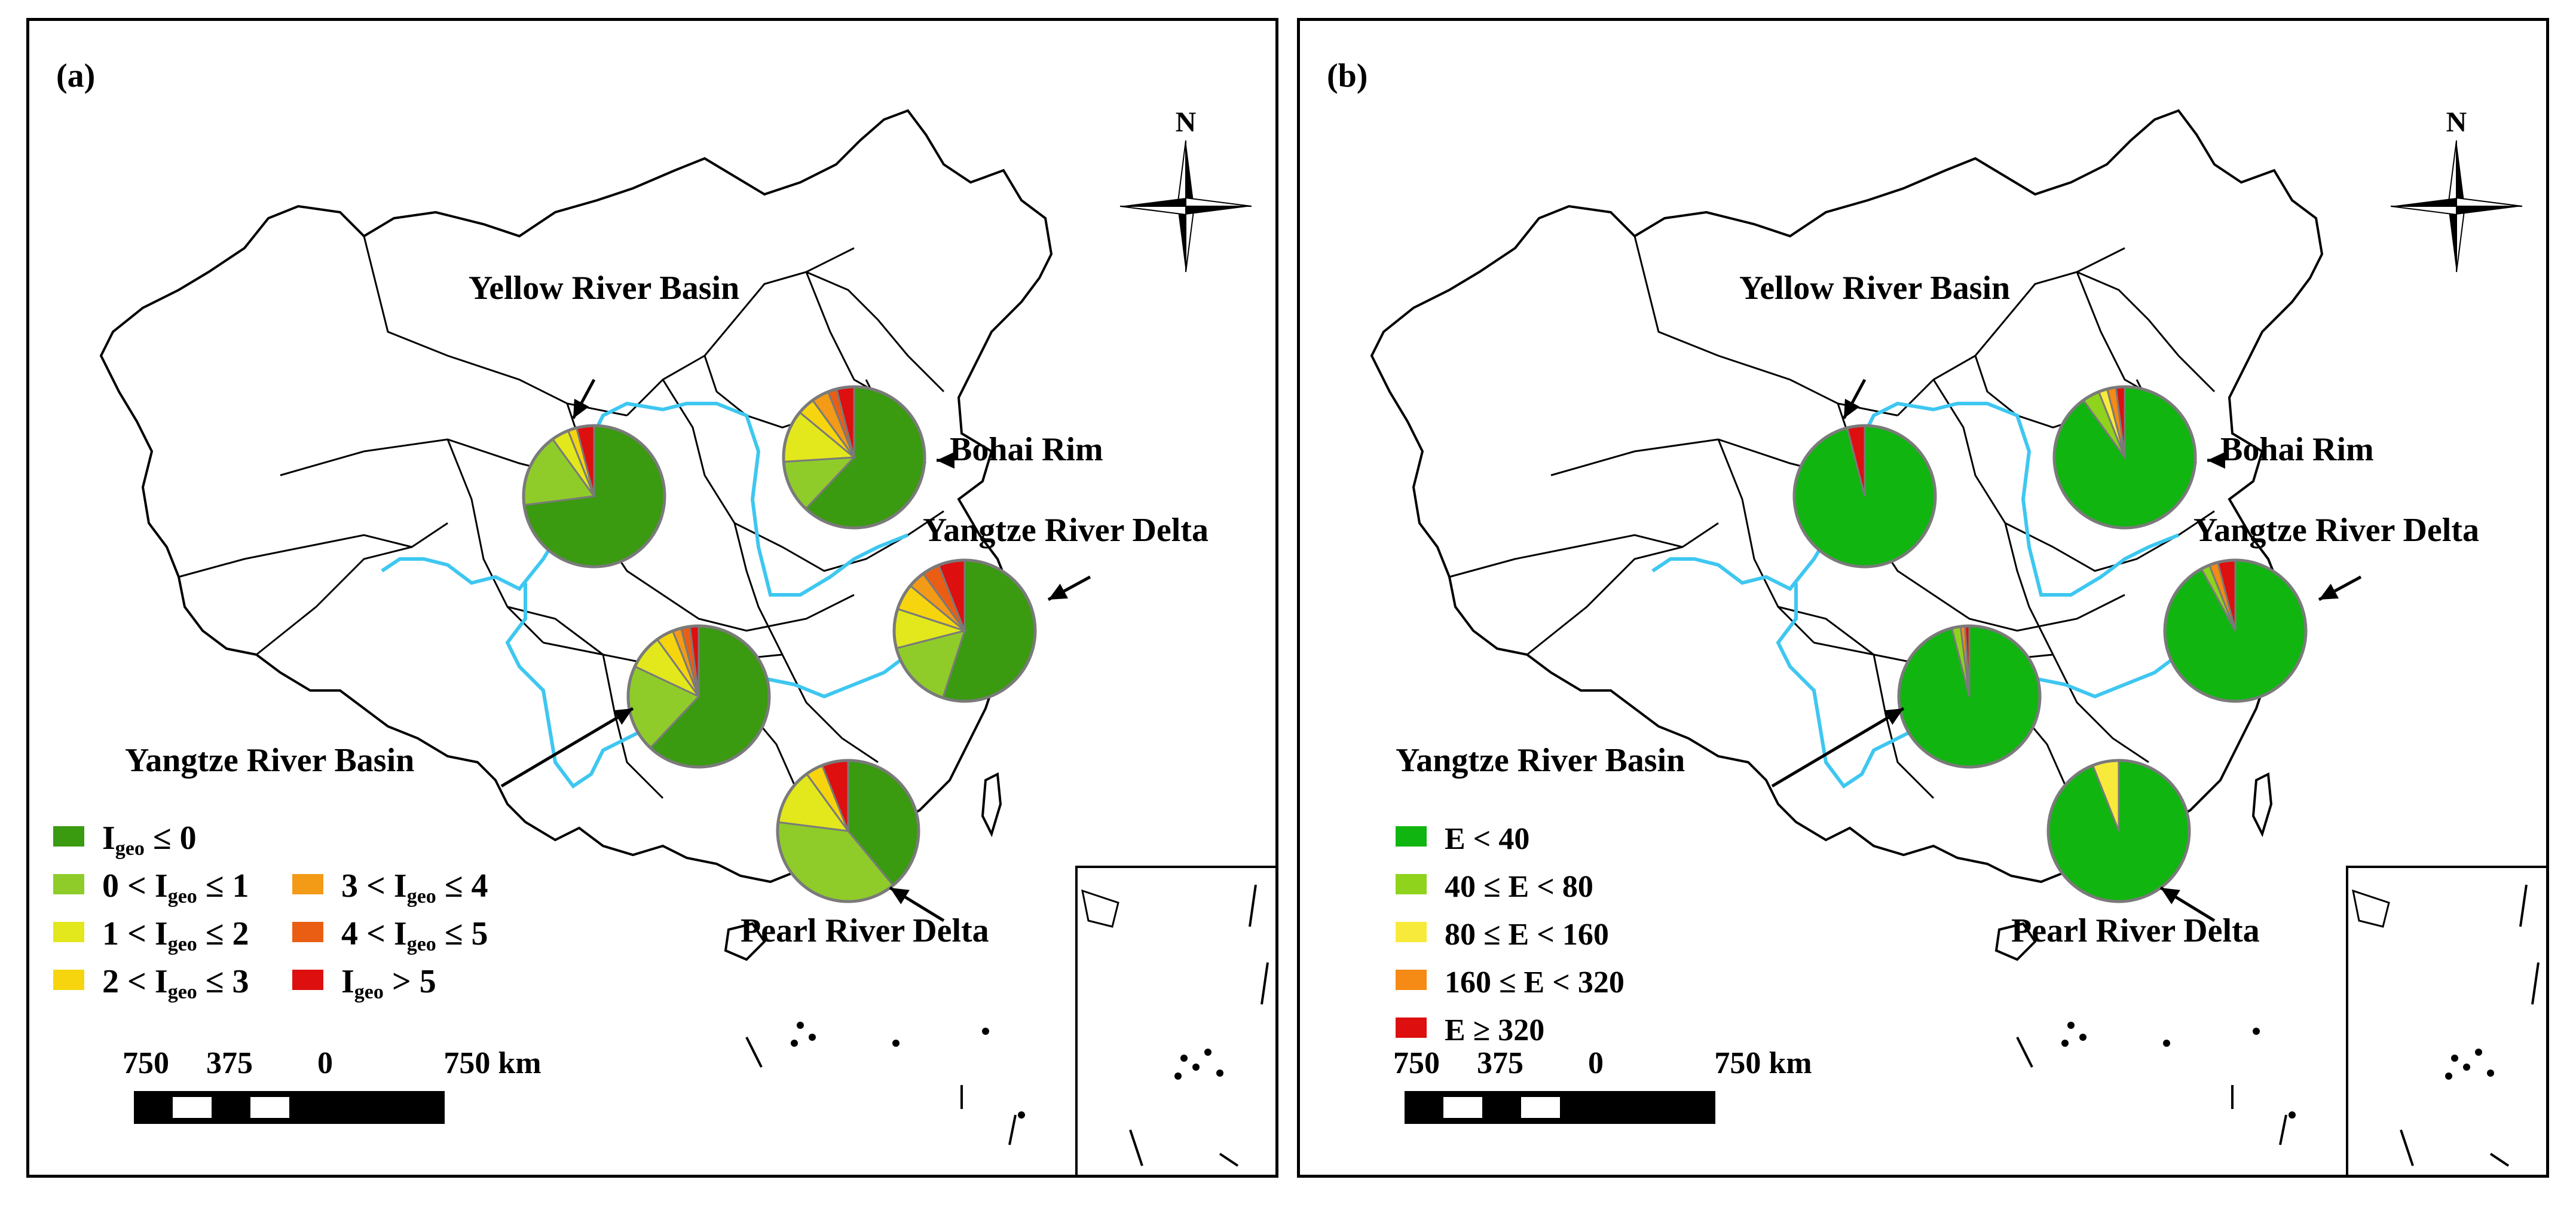  What do you see at coordinates (269, 760) in the screenshot?
I see `region-label: Yangtze River Basin` at bounding box center [269, 760].